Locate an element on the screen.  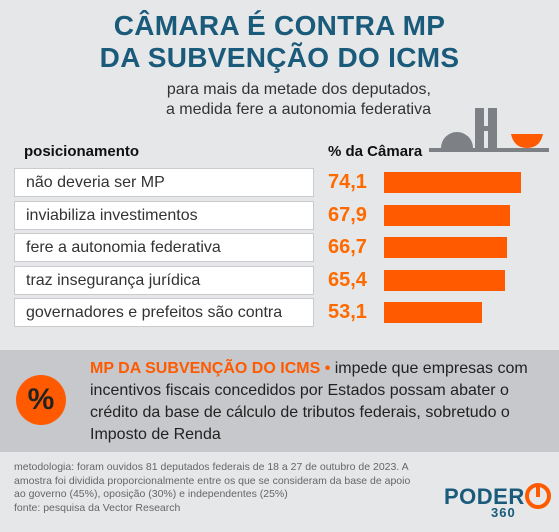
congress-building-icon is located at coordinates (489, 130).